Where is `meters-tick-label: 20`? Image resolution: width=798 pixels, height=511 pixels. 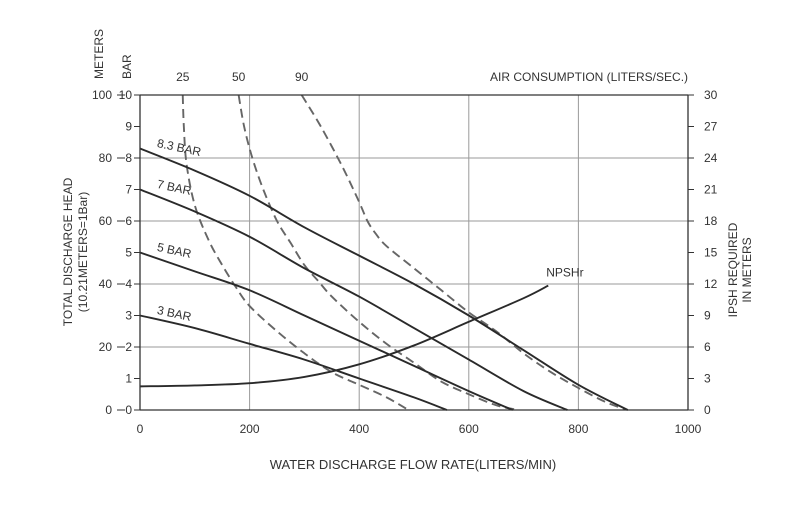 meters-tick-label: 20 is located at coordinates (106, 347).